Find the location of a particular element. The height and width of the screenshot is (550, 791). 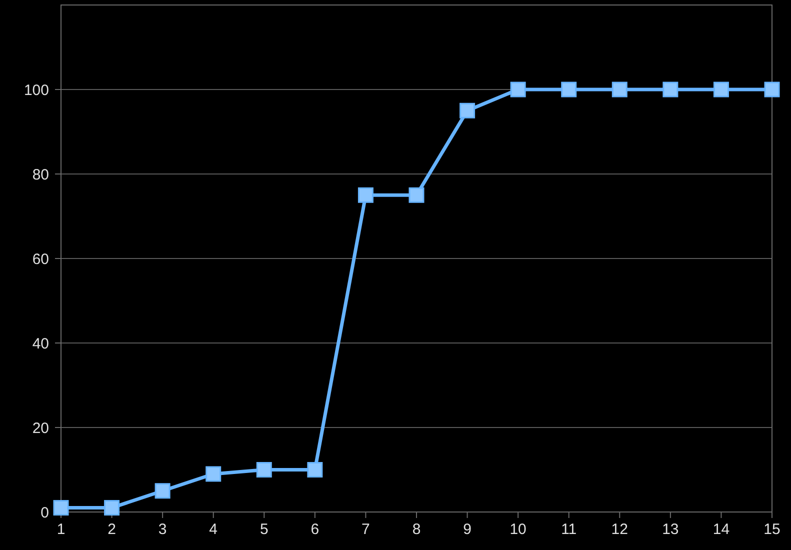

x-tick-label: 13 is located at coordinates (670, 529).